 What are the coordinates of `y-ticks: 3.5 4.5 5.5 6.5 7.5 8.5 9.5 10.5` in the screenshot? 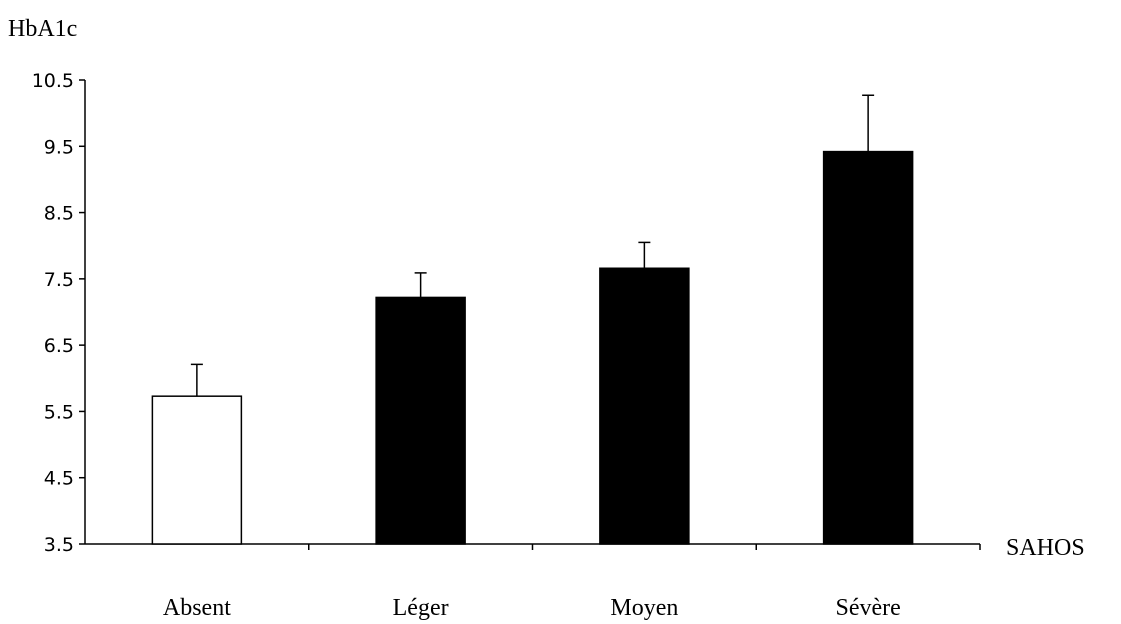 It's located at (58, 313).